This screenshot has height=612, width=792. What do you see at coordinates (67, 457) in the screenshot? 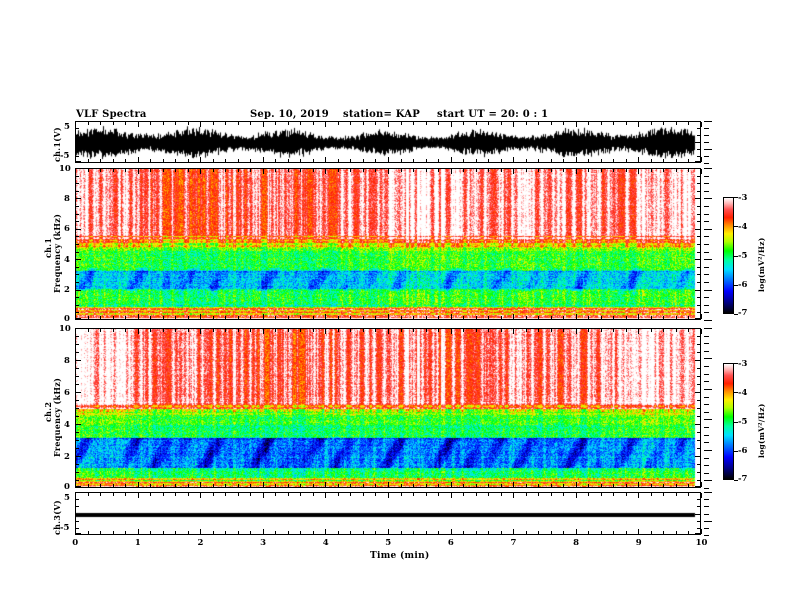
I see `ch2-spec-ytick-2: 2` at bounding box center [67, 457].